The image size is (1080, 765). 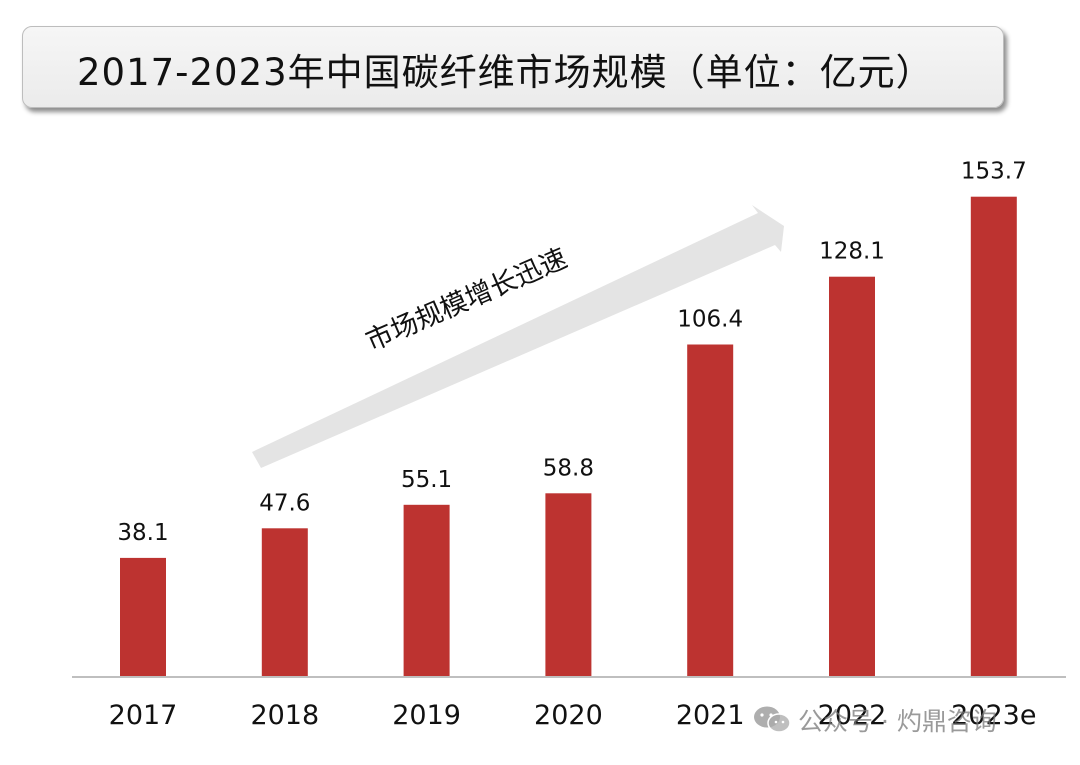 What do you see at coordinates (284, 503) in the screenshot?
I see `value-label-2018: 47.6` at bounding box center [284, 503].